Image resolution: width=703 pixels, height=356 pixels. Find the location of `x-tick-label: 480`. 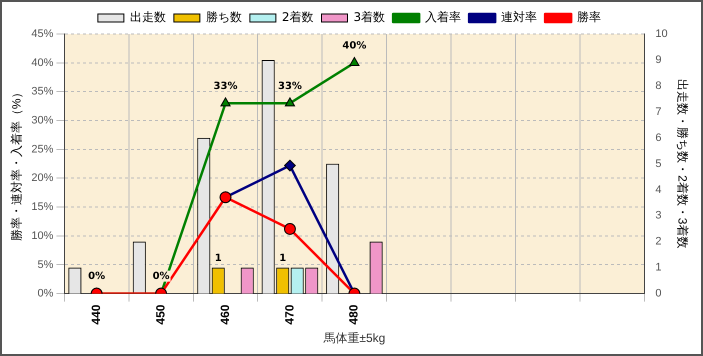

x-tick-label: 480 is located at coordinates (353, 314).